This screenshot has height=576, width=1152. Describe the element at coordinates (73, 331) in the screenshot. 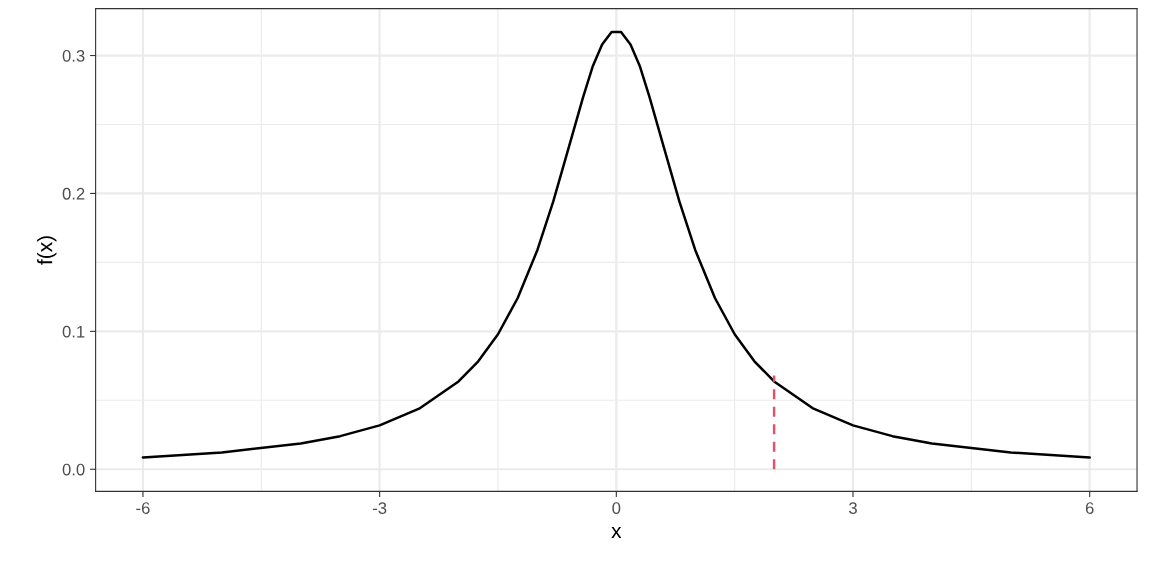

I see `y-tick-label: 0.1` at that location.